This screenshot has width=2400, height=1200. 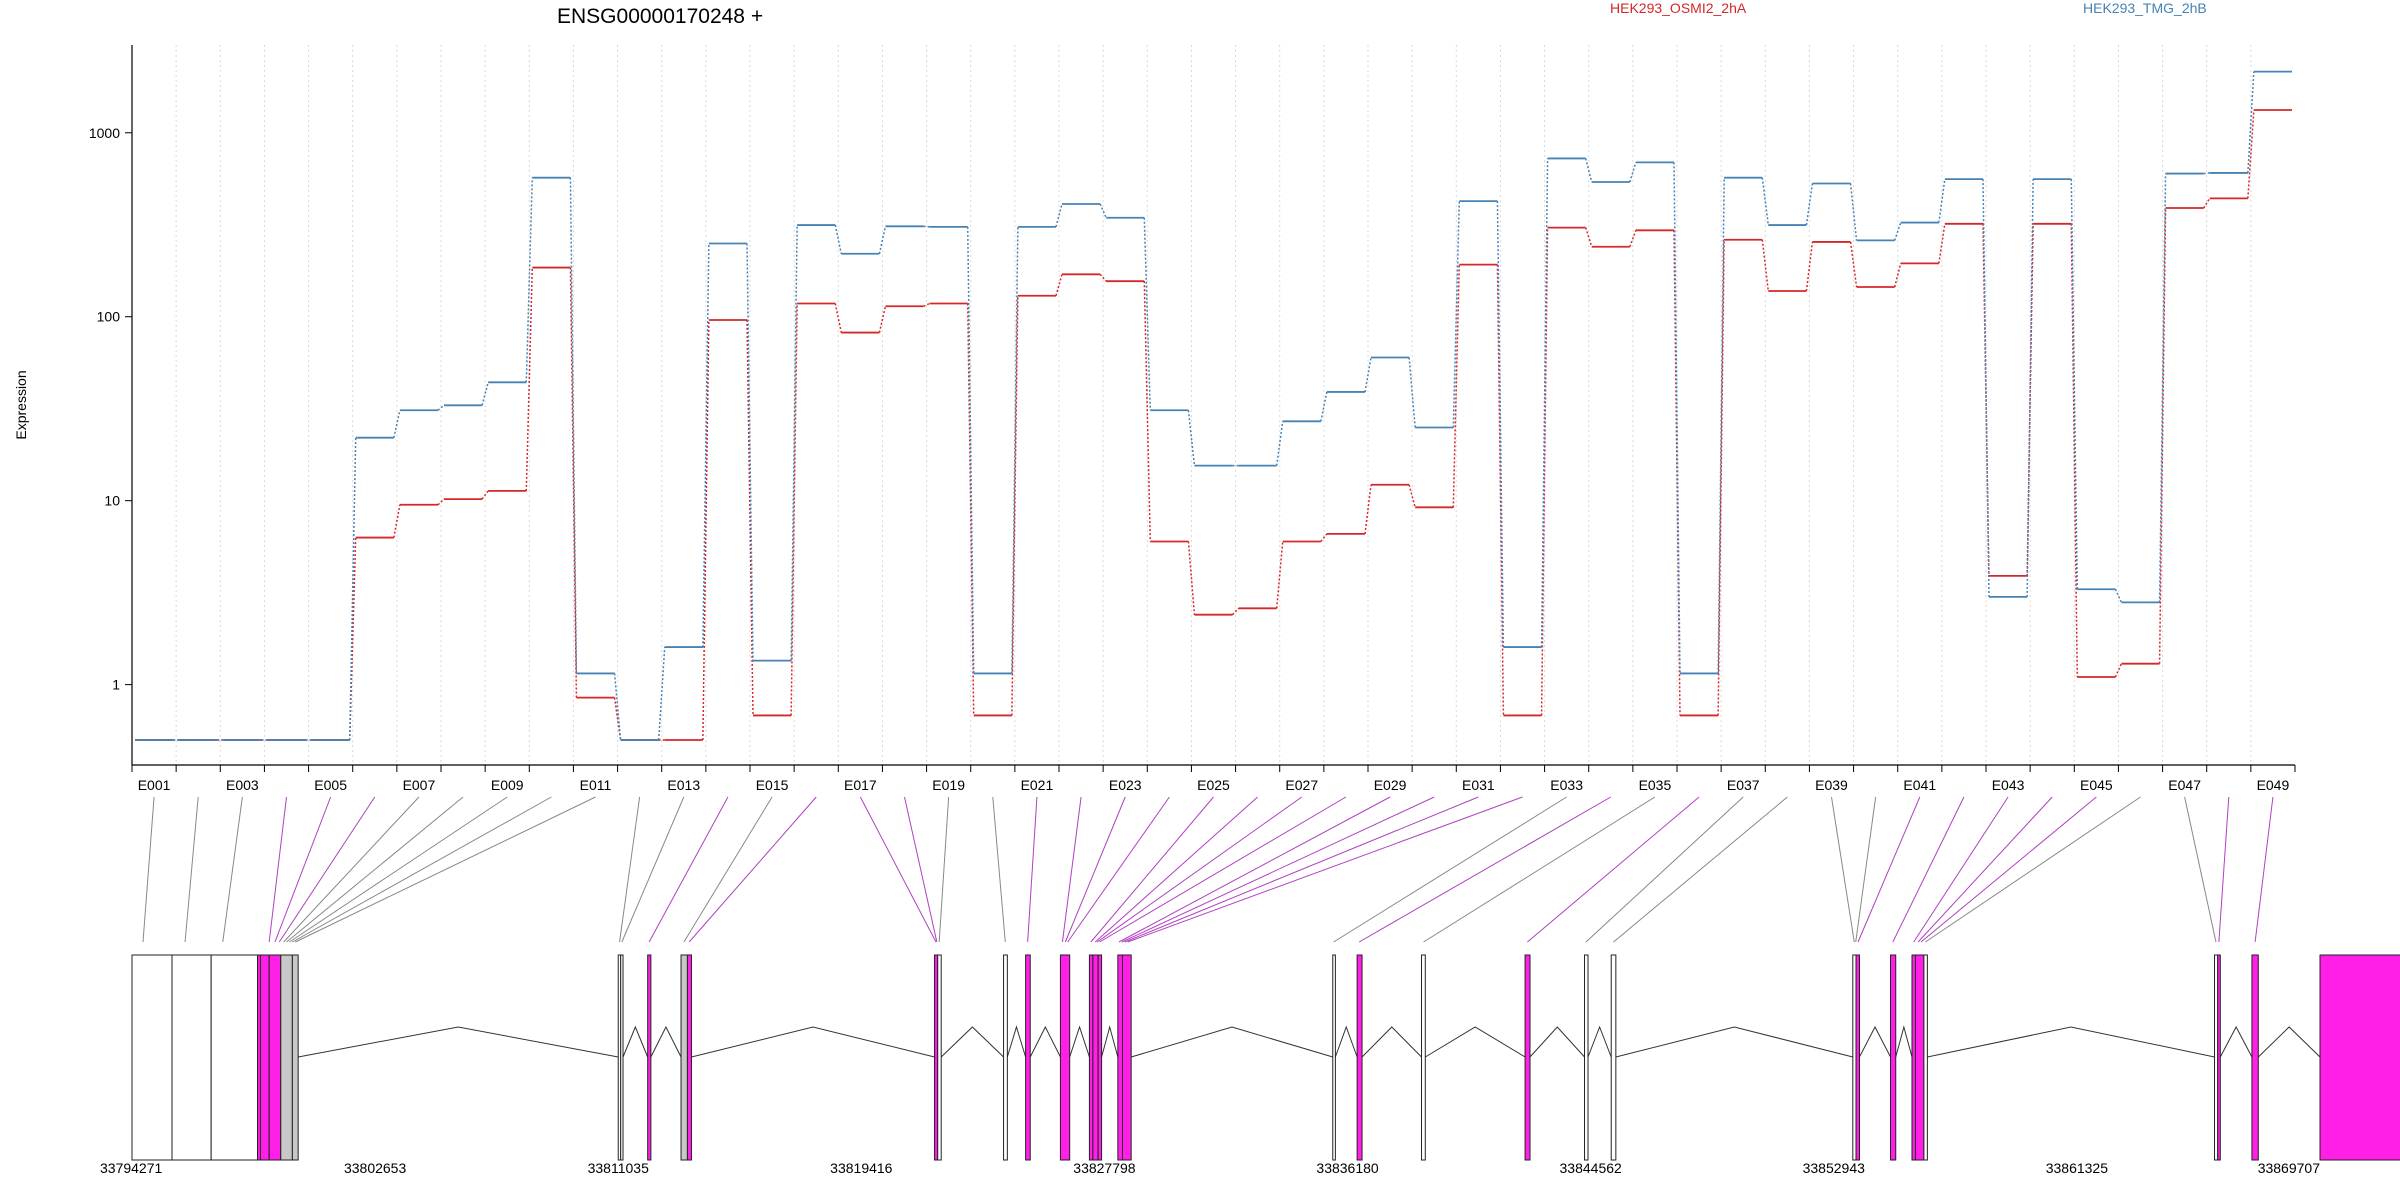 I want to click on genomic-coordinate-label: 33869707, so click(x=2289, y=1168).